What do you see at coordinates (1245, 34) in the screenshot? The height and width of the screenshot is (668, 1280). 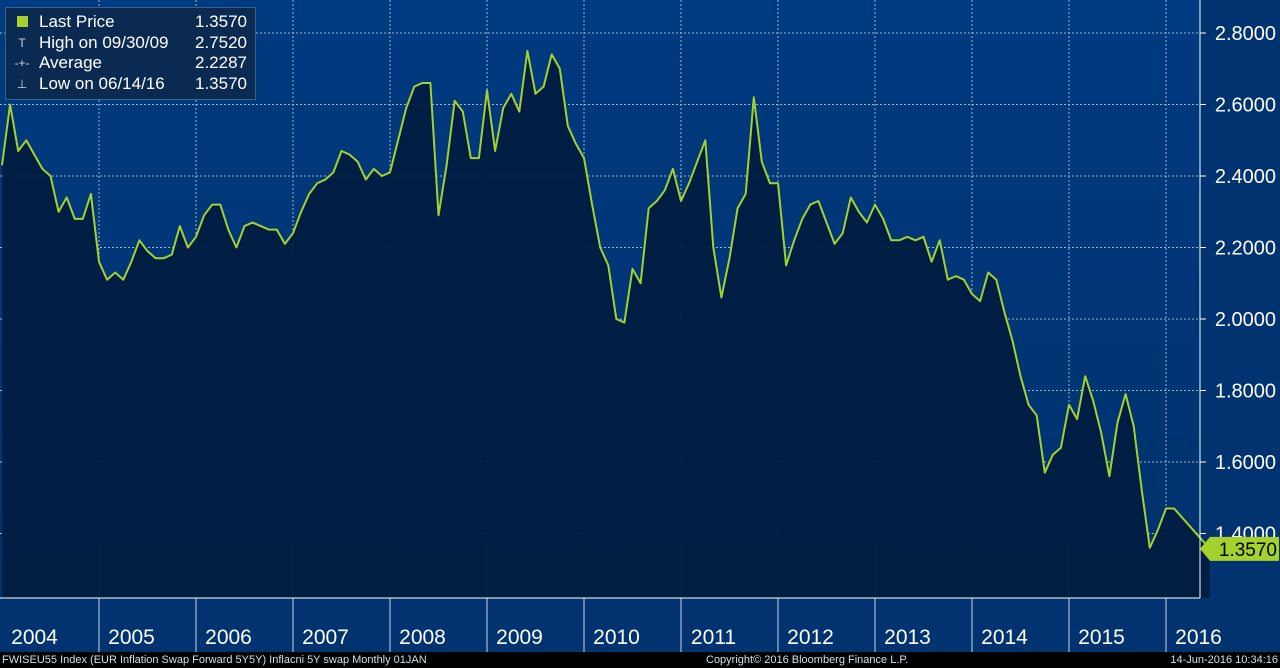 I see `y-tick-label: 2.8000` at bounding box center [1245, 34].